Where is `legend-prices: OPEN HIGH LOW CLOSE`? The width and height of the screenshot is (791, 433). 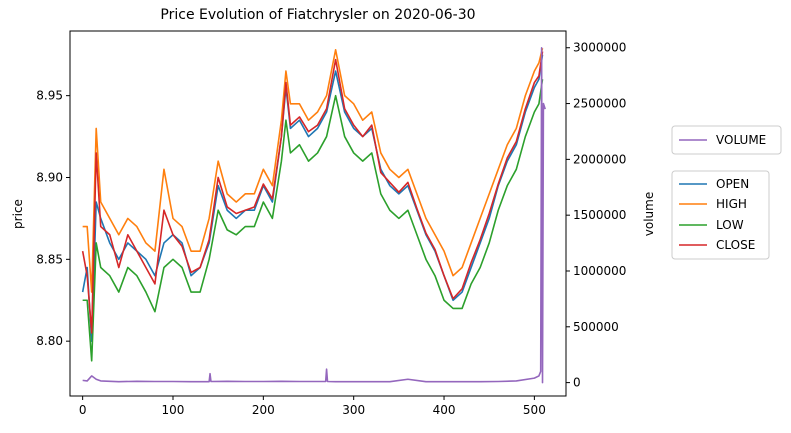
legend-prices: OPEN HIGH LOW CLOSE is located at coordinates (720, 215).